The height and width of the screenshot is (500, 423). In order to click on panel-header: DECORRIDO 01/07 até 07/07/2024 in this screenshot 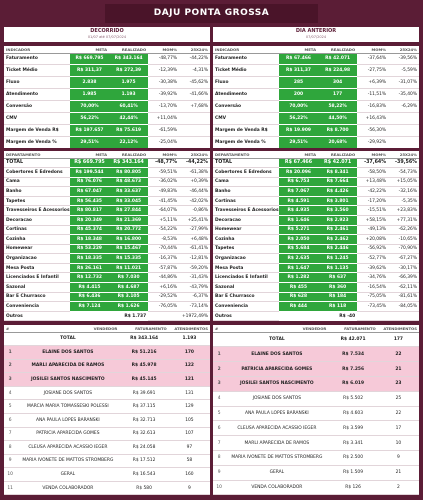, I will do `click(107, 34)`.